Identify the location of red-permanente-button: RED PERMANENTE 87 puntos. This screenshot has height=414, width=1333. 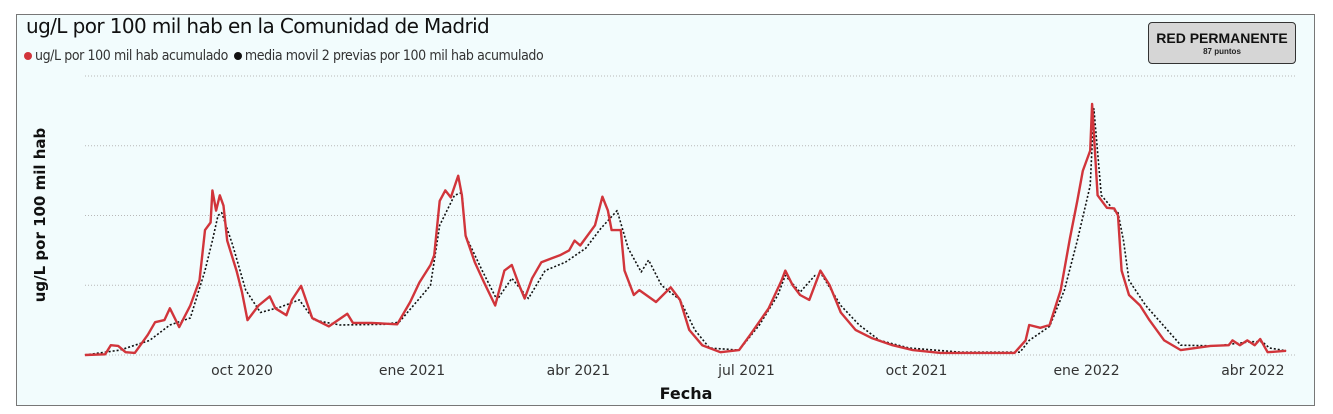
(1222, 43).